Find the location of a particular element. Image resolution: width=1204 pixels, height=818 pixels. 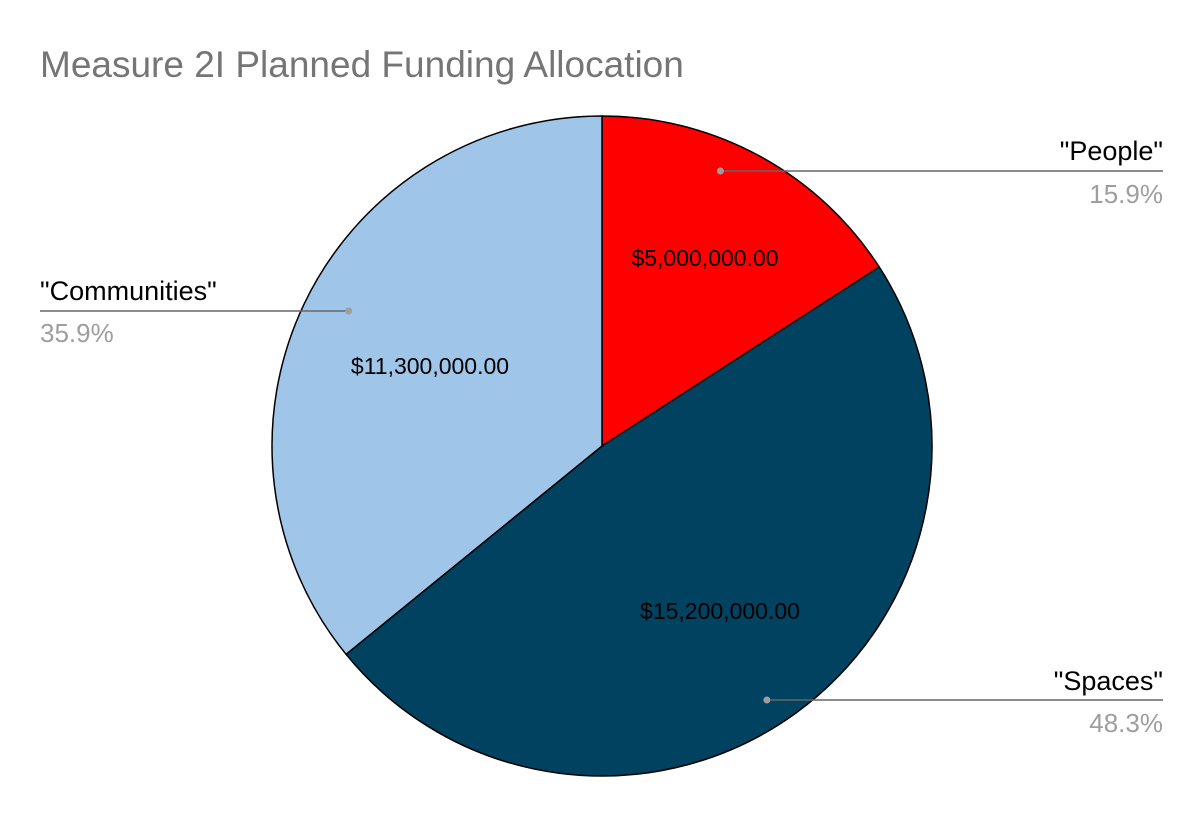

chart-title: Measure 2I Planned Funding Allocation is located at coordinates (362, 64).